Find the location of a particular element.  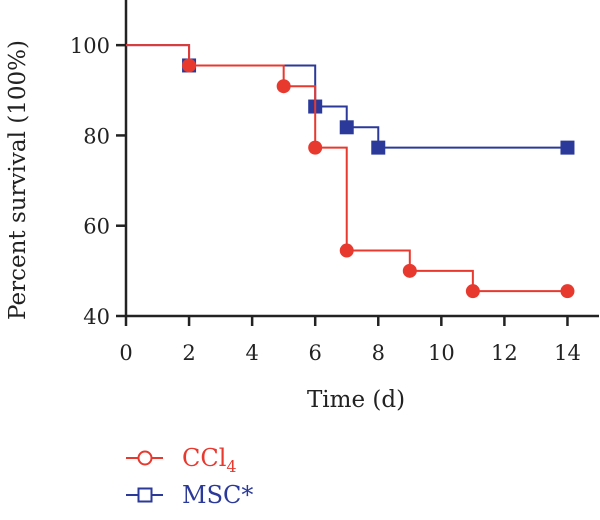

x-tick-label: 14 is located at coordinates (567, 353).